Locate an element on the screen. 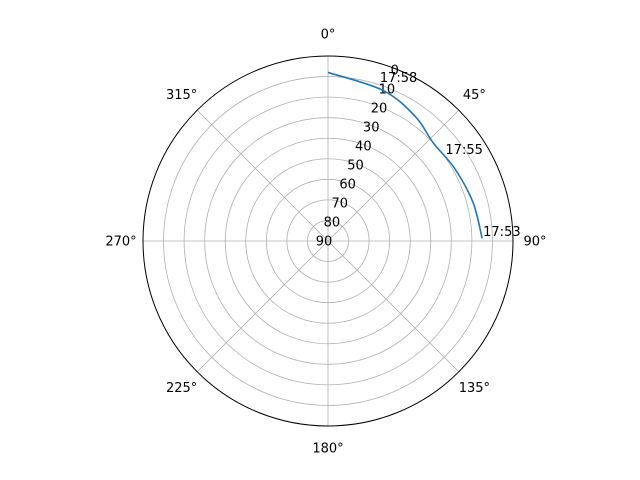 The width and height of the screenshot is (640, 480). annotation-label-0: 17:53 is located at coordinates (501, 232).